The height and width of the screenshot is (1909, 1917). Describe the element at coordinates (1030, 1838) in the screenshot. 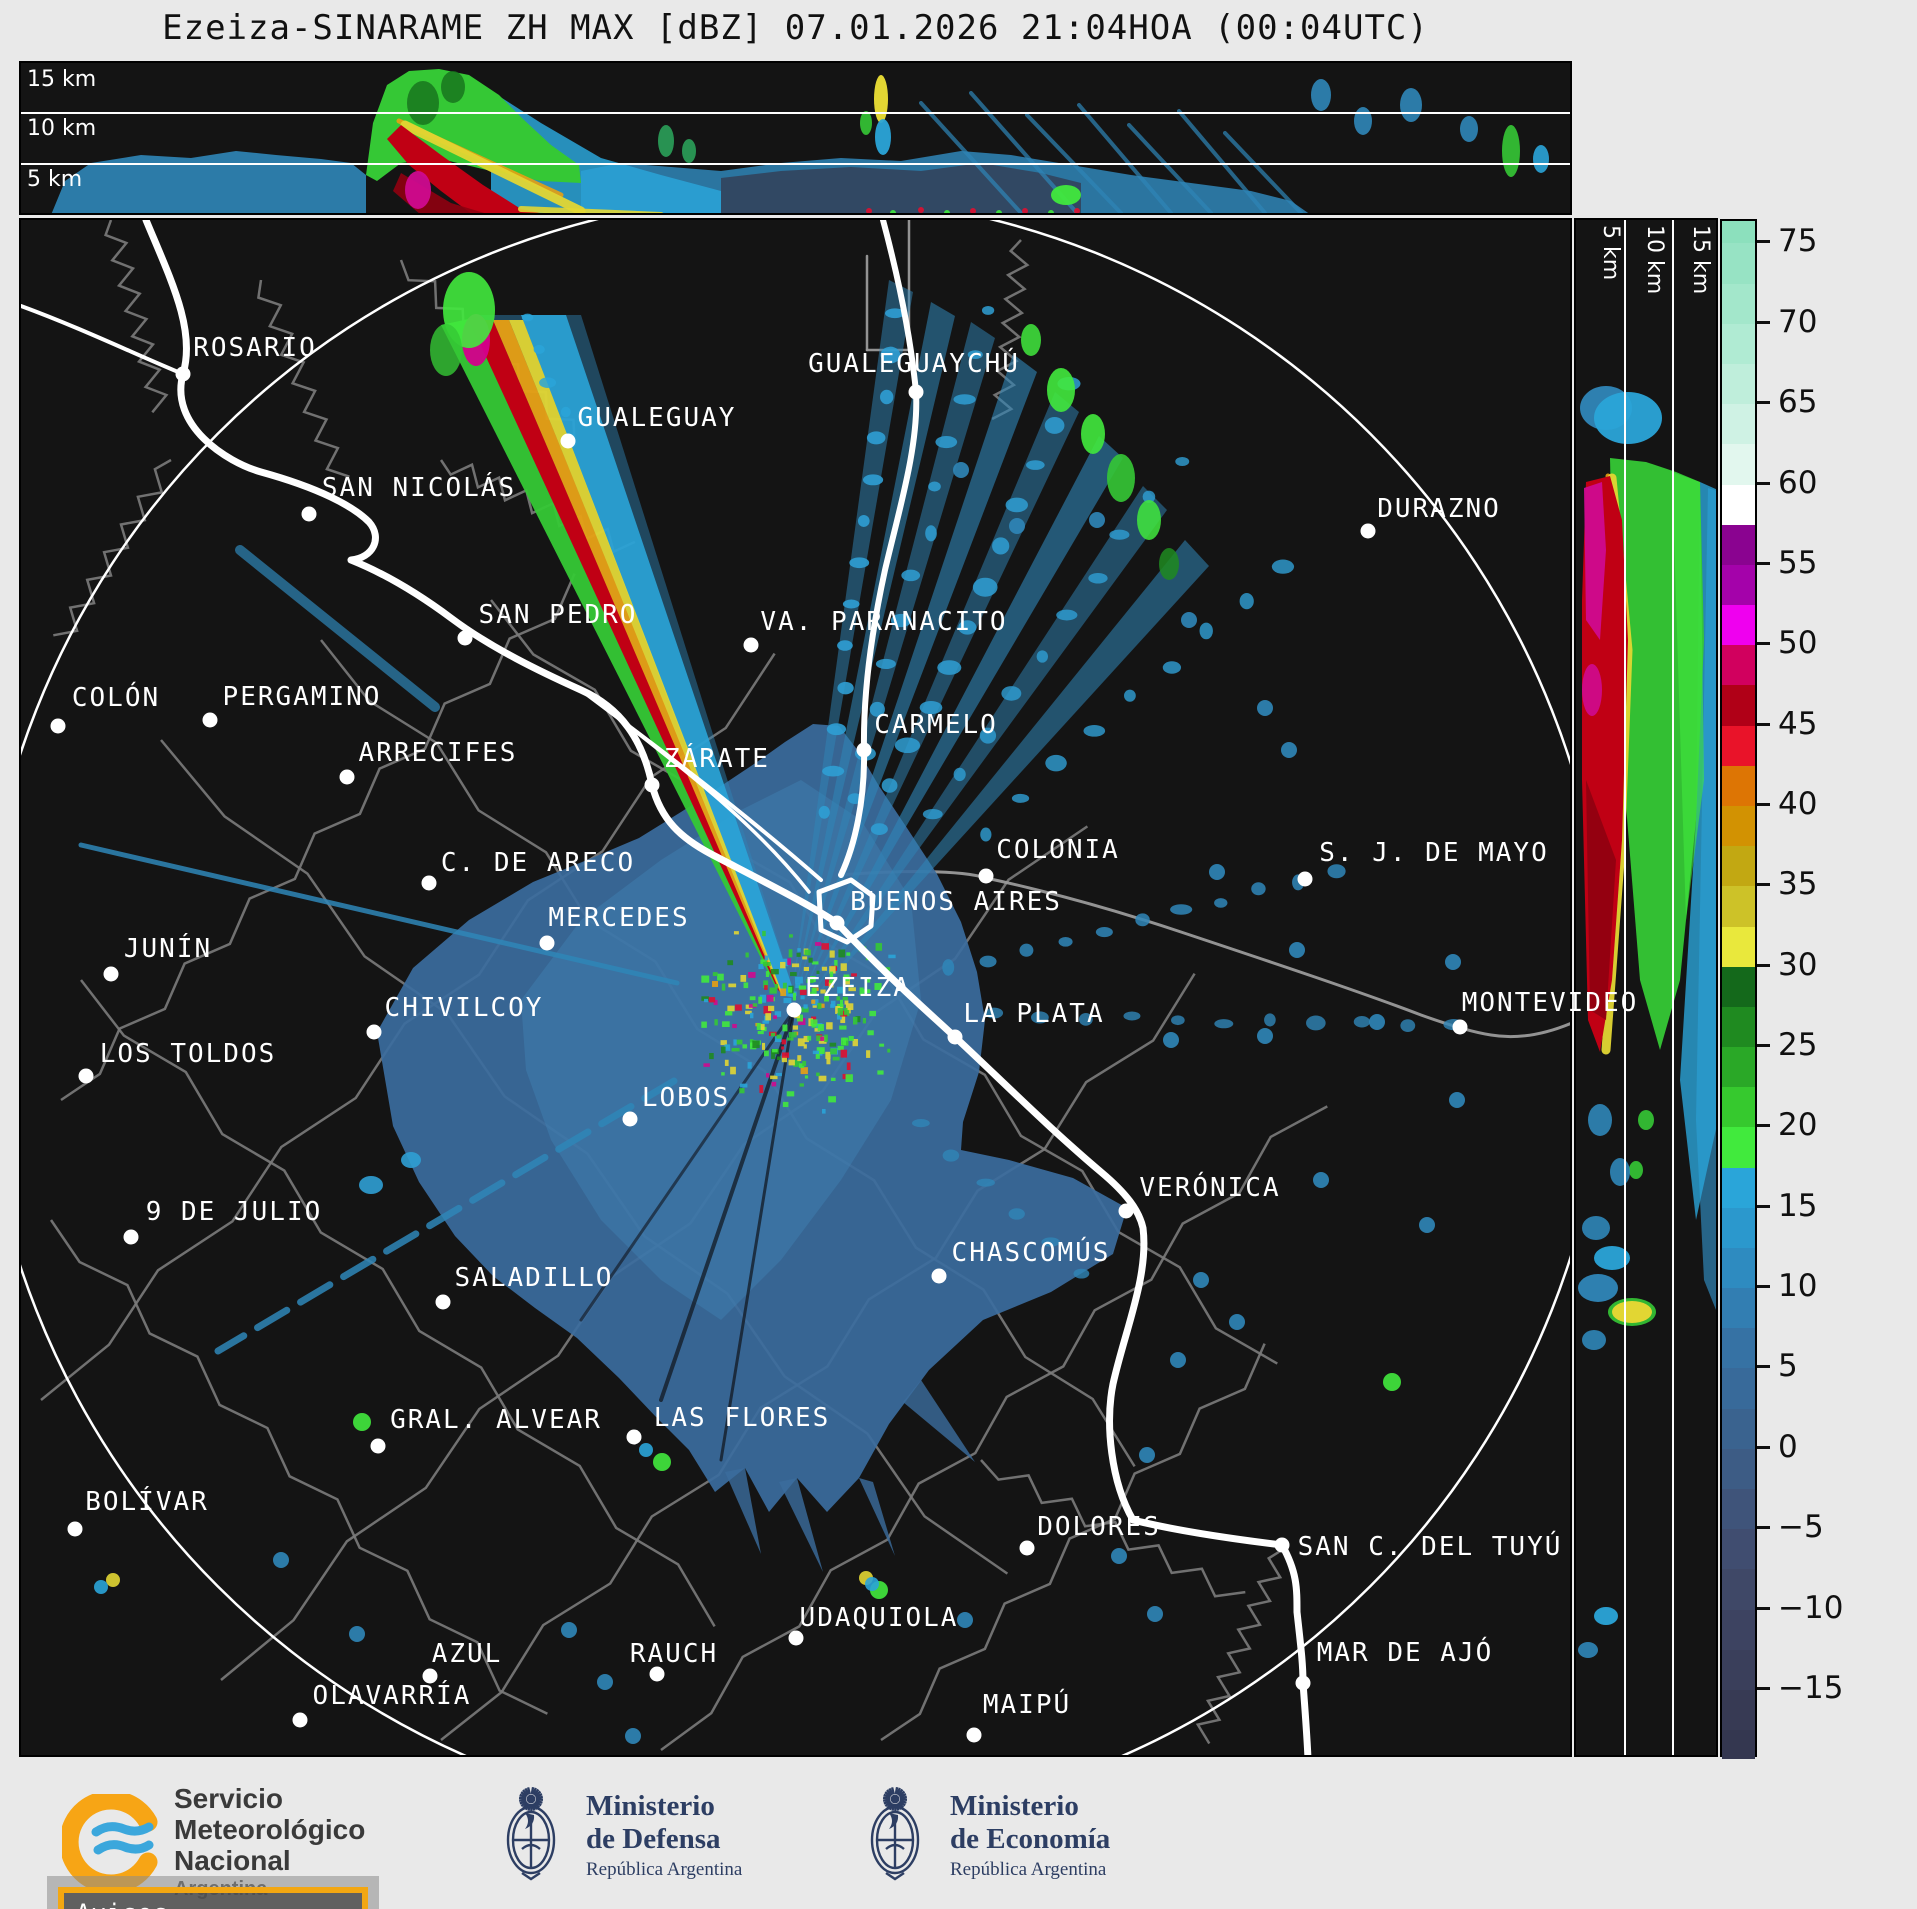

I see `economia-line2: de Economía` at that location.